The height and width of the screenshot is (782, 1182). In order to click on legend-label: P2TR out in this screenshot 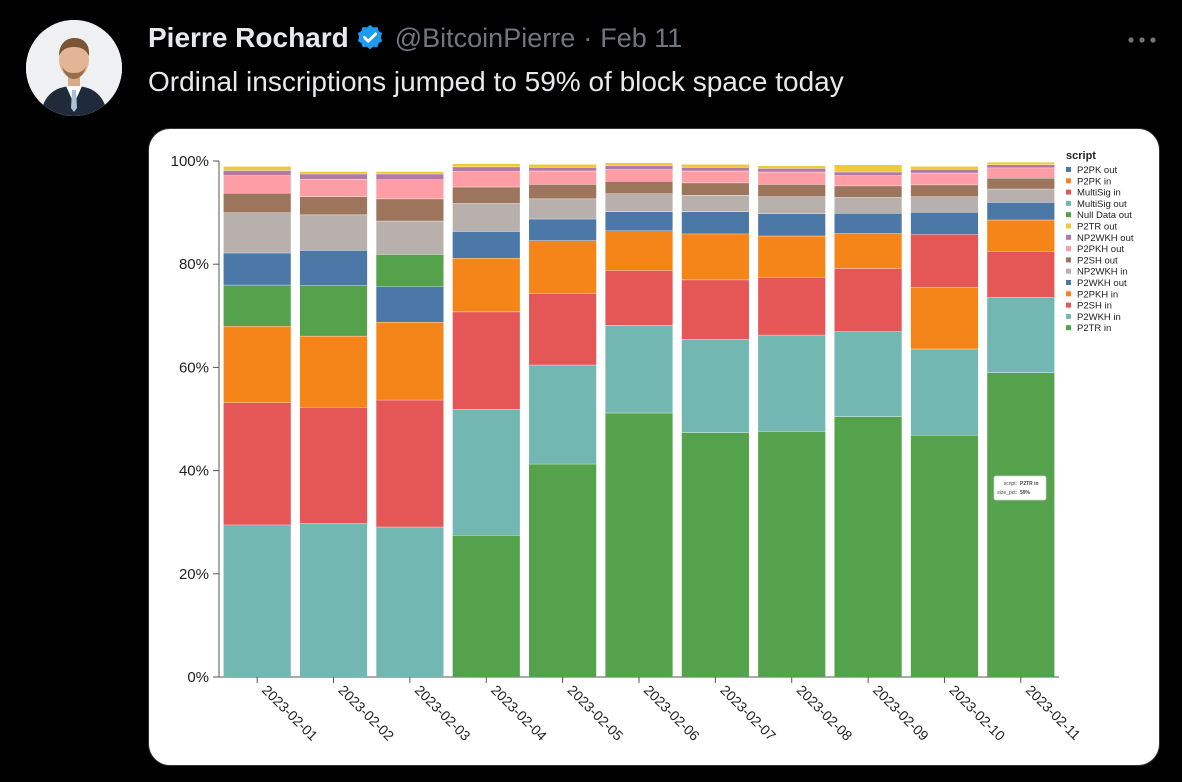, I will do `click(1097, 227)`.